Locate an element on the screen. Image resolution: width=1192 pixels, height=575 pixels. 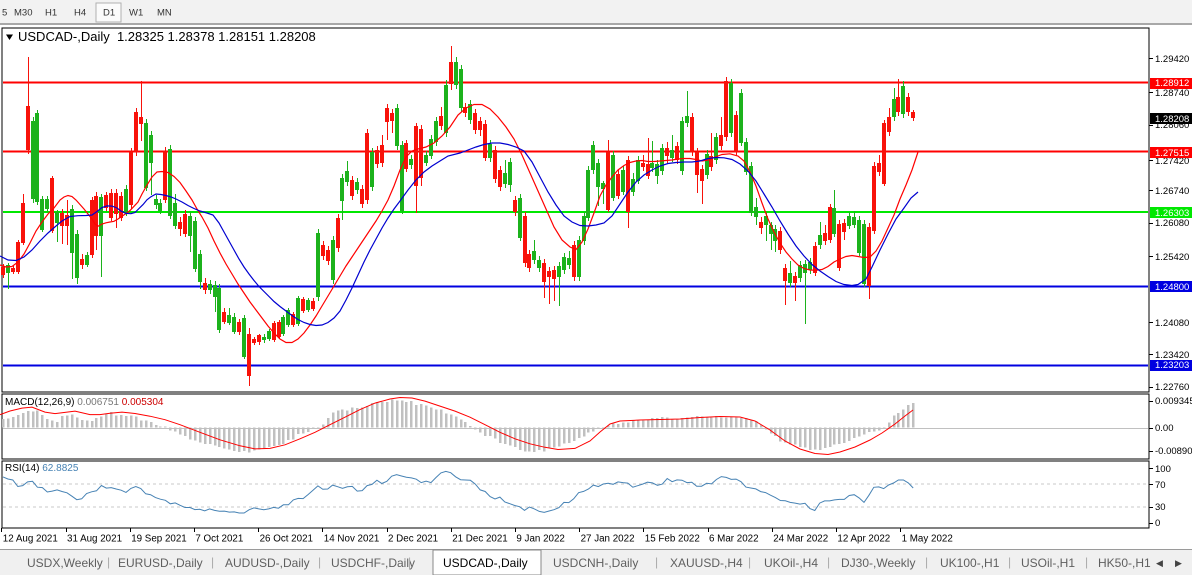
svg-text: EURUSD-,Daily is located at coordinates (160, 563).